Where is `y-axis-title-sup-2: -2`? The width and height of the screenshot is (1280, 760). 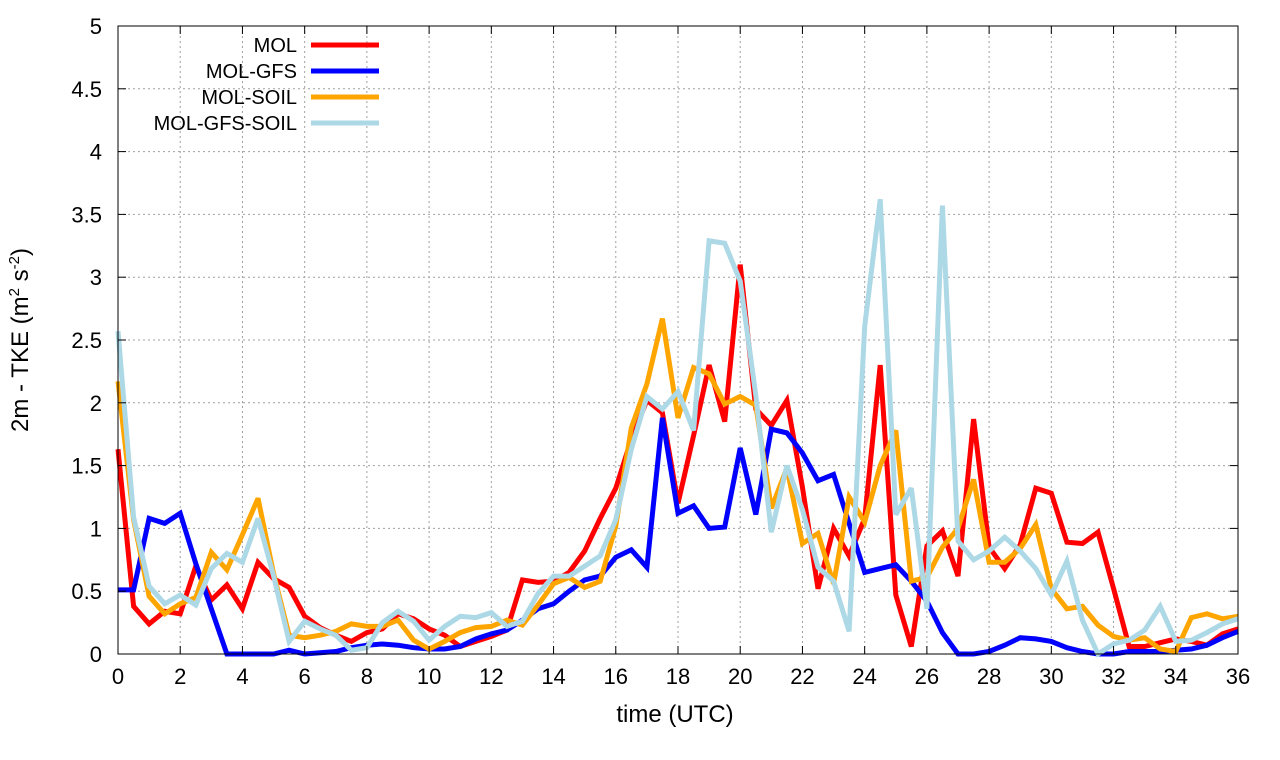
y-axis-title-sup-2: -2 is located at coordinates (14, 262).